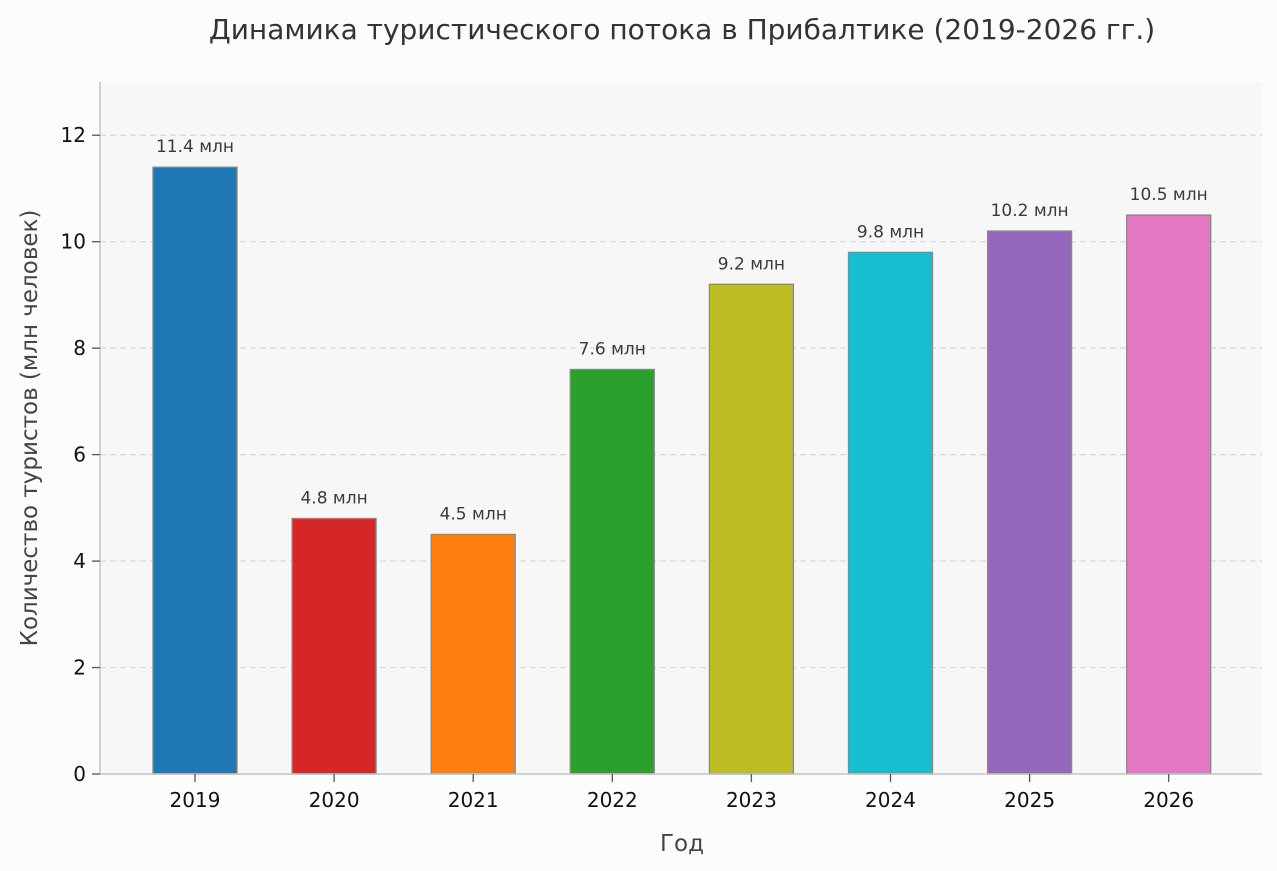  I want to click on bar-2025, so click(1029, 502).